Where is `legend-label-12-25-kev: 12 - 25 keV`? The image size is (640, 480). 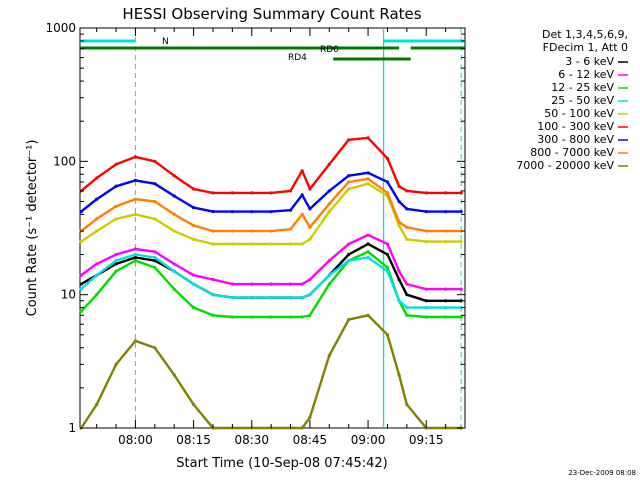
legend-label-12-25-kev: 12 - 25 keV is located at coordinates (582, 87).